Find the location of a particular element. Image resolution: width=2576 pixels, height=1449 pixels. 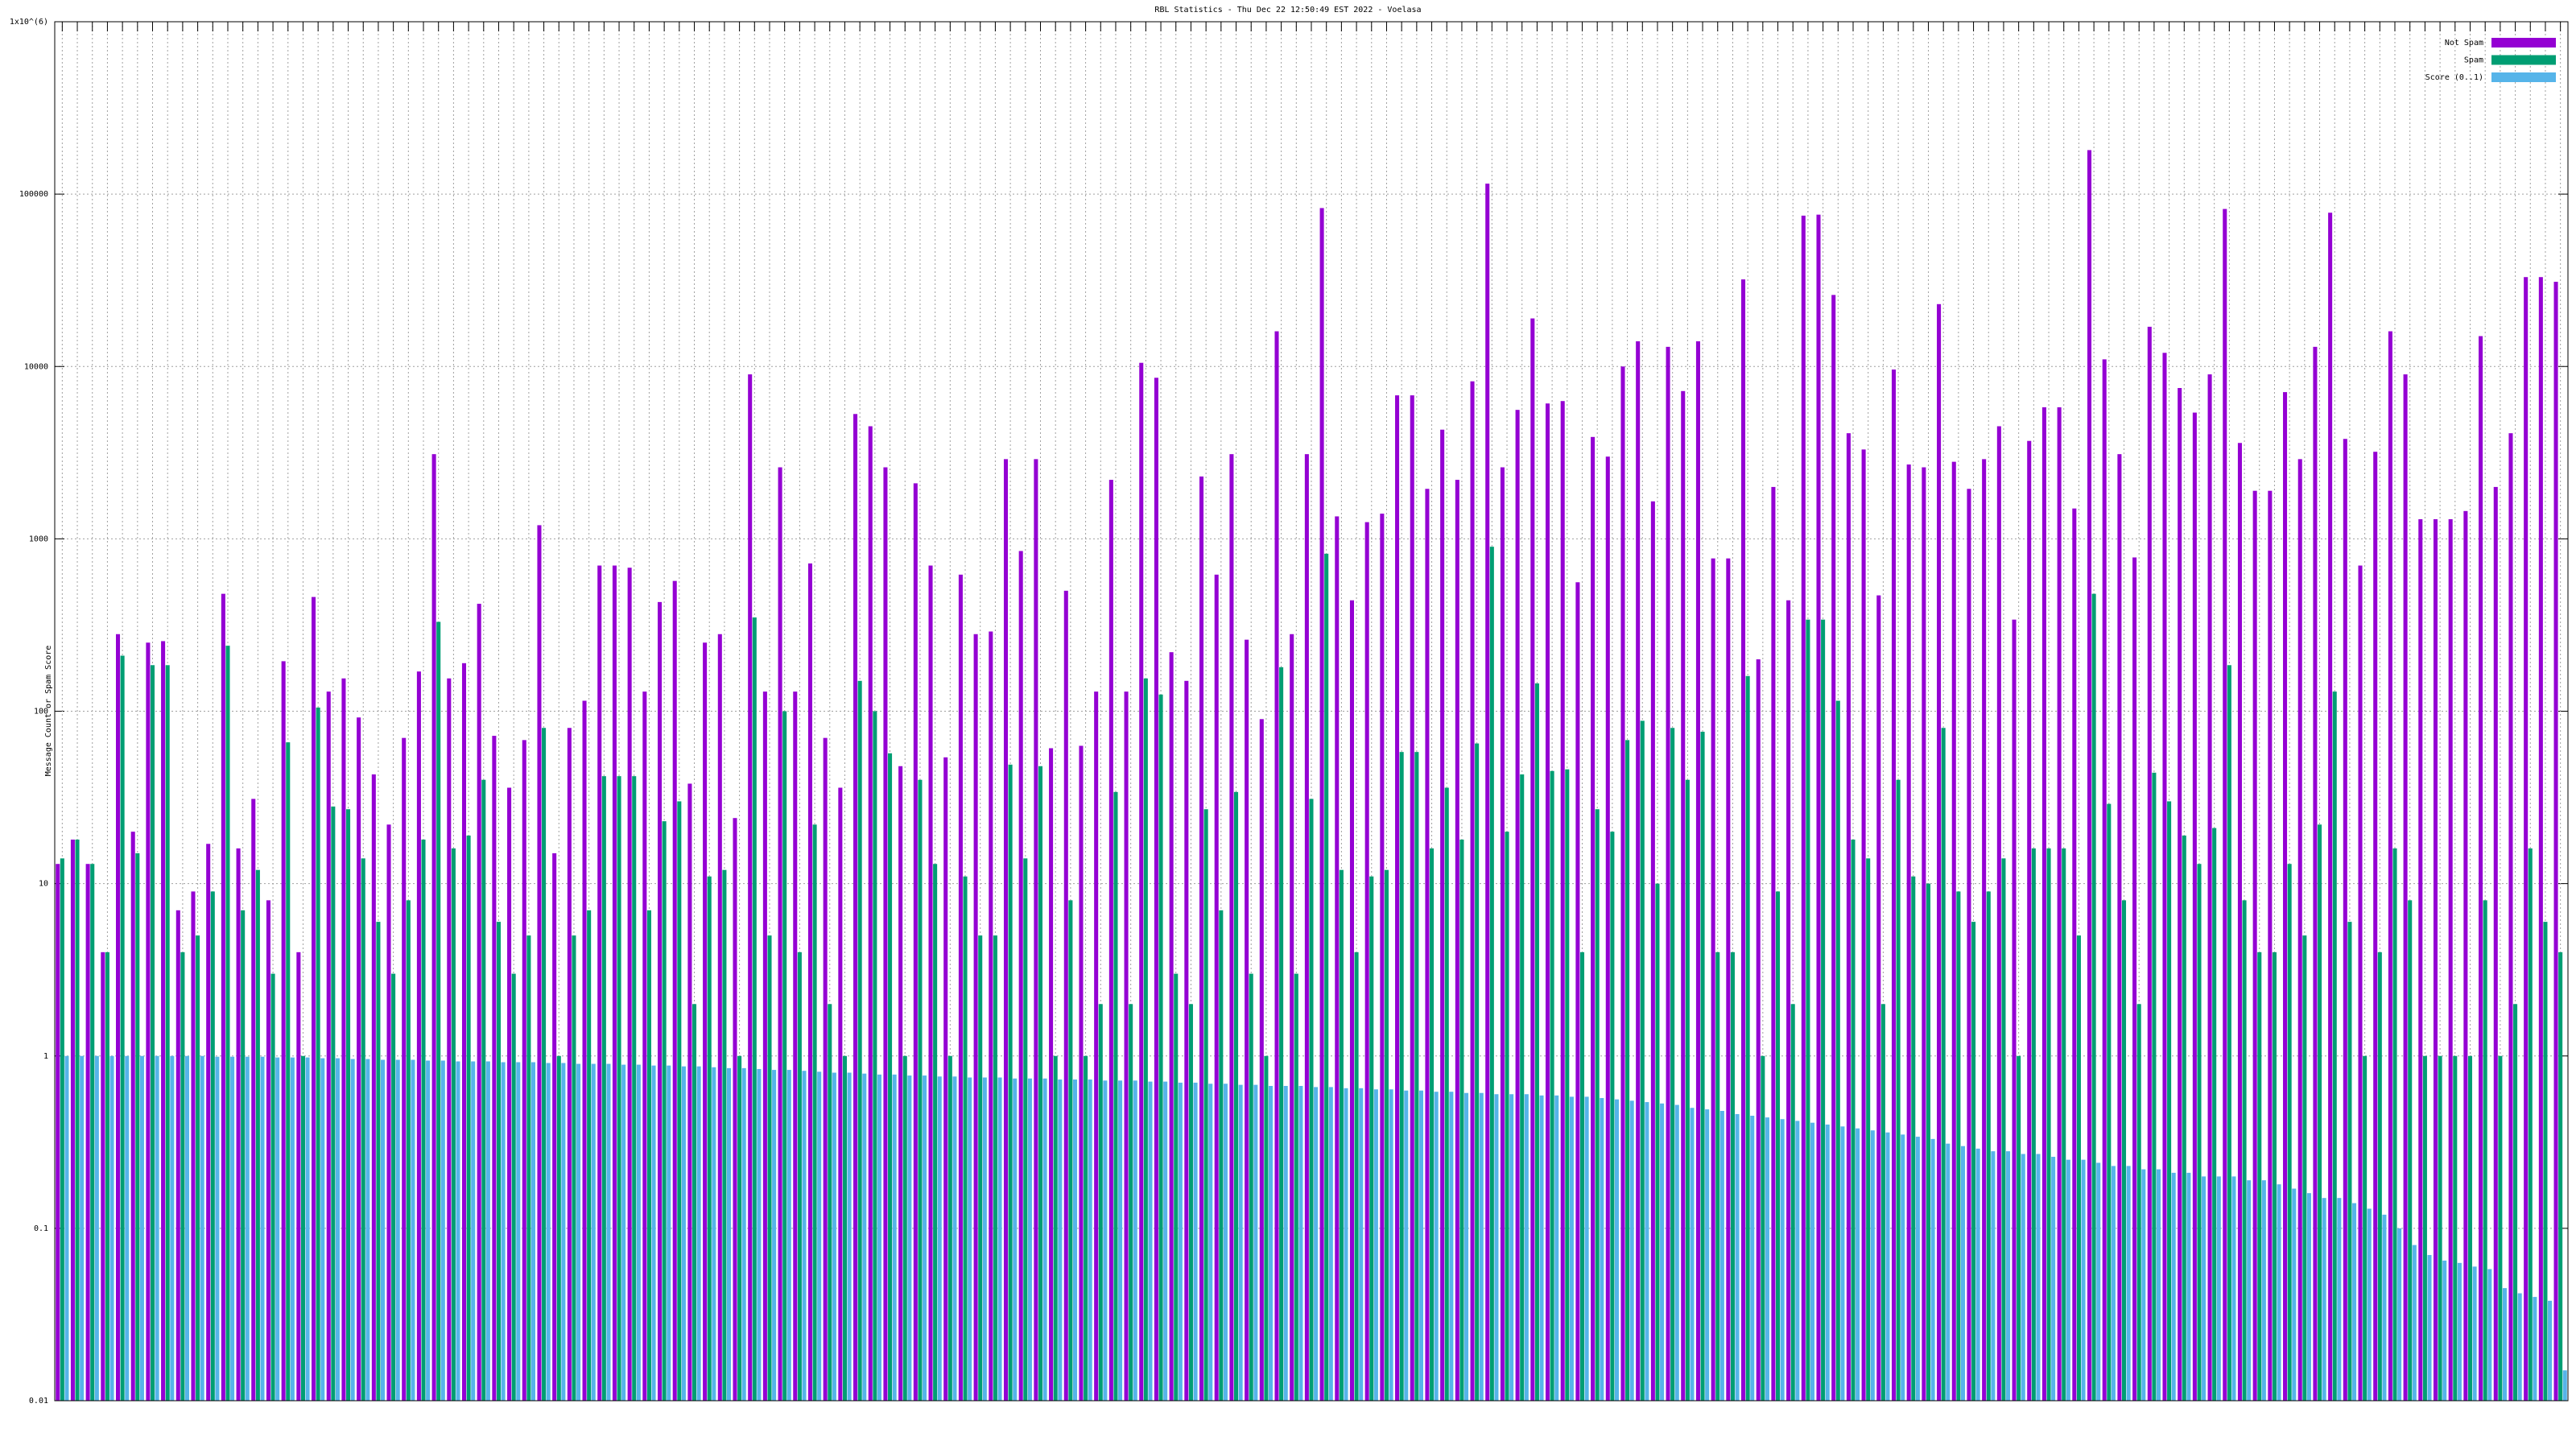

y-tick-label: 10 is located at coordinates (43, 885).